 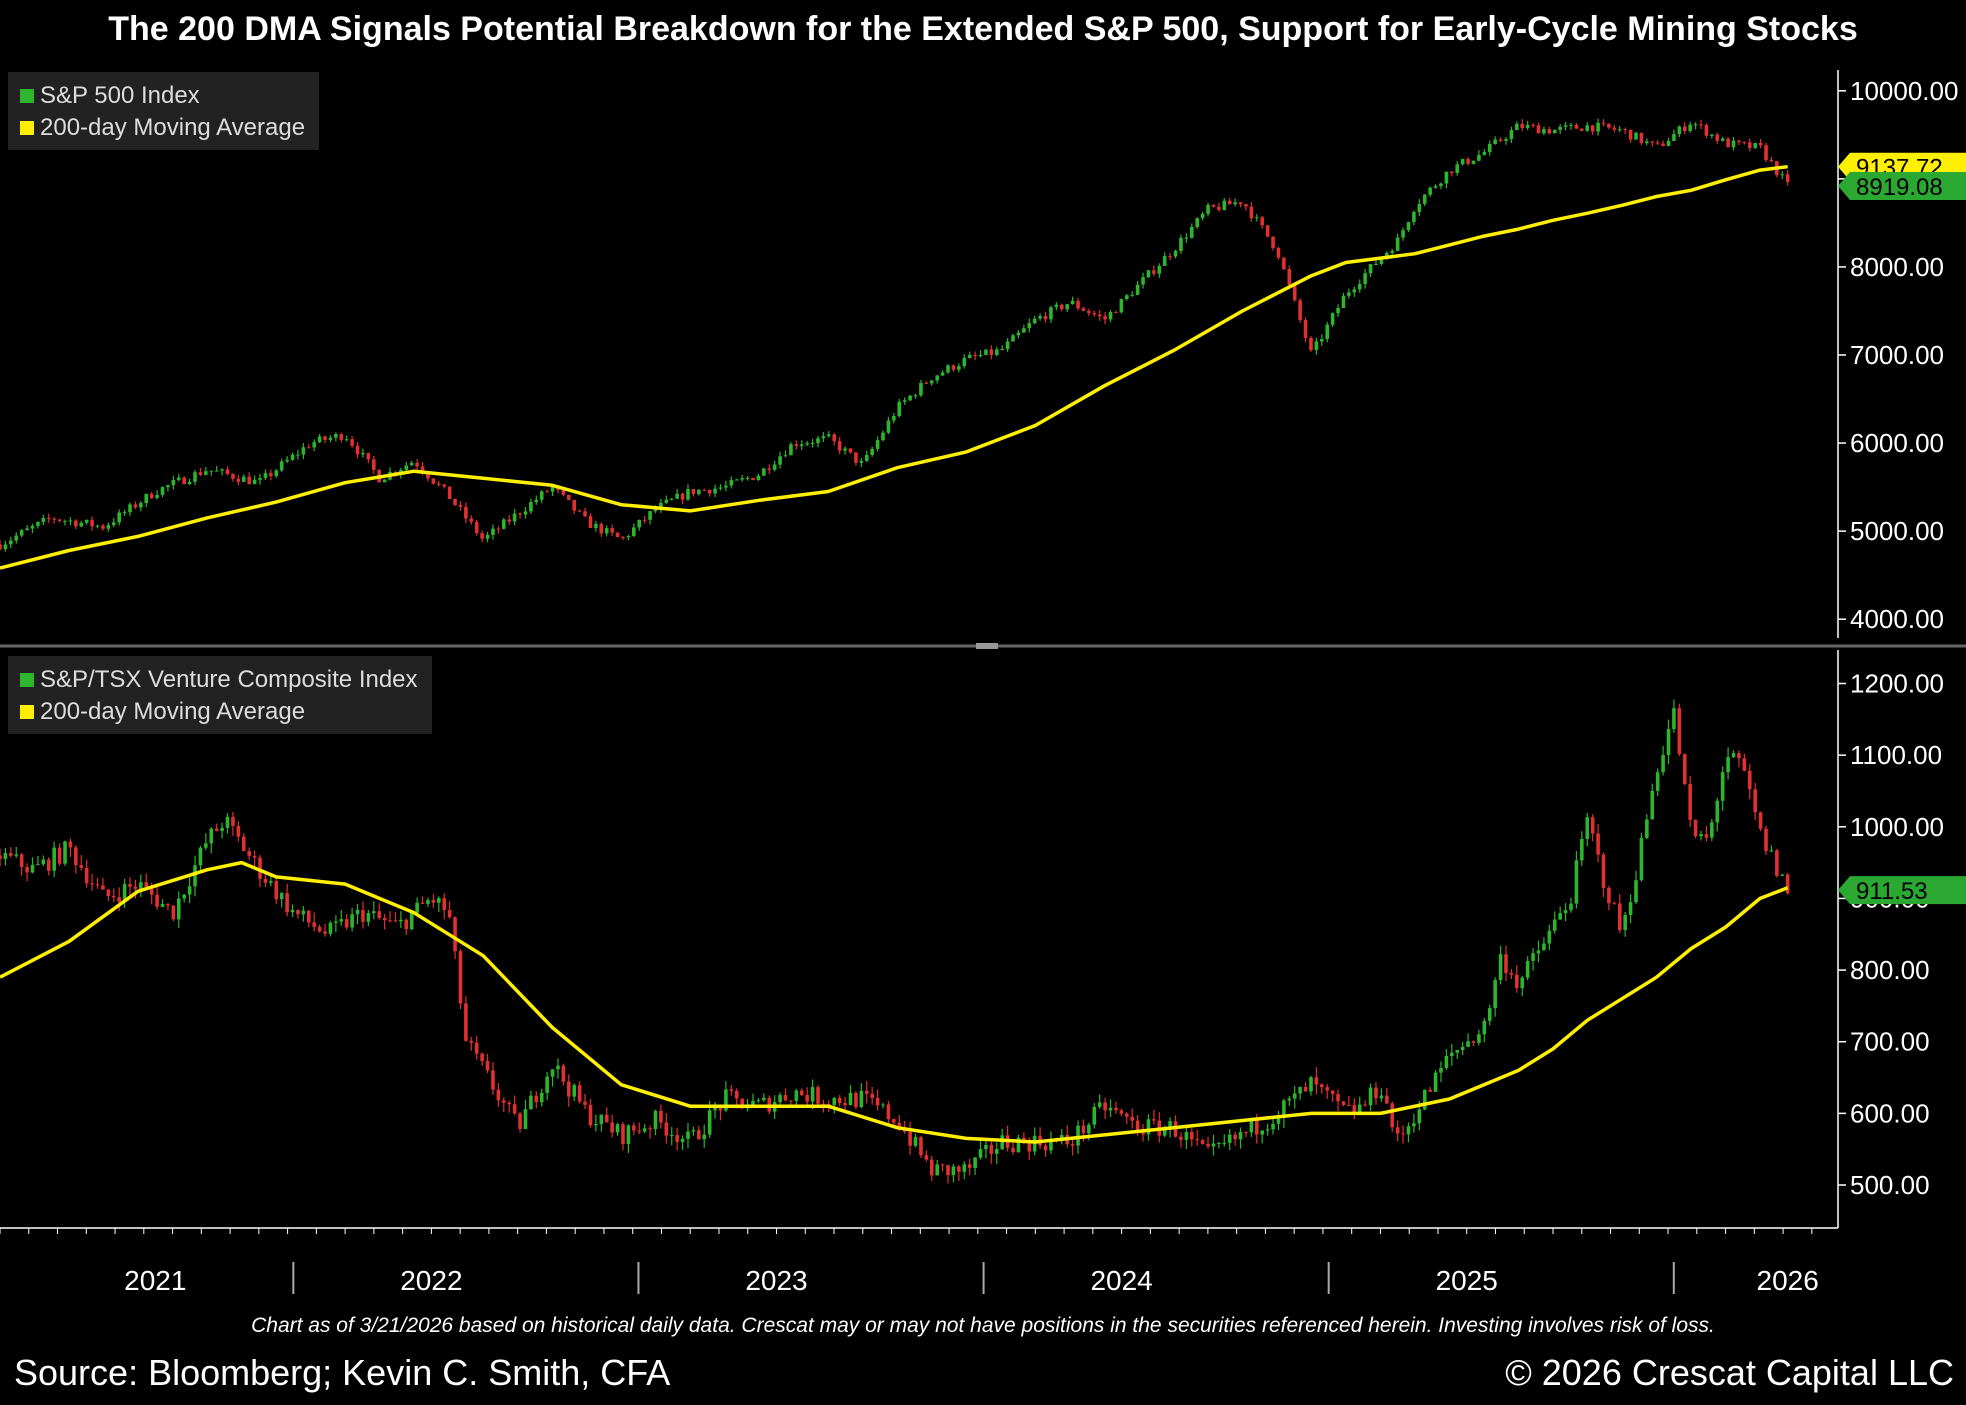 What do you see at coordinates (776, 1280) in the screenshot?
I see `x-tick-label-year: 2023` at bounding box center [776, 1280].